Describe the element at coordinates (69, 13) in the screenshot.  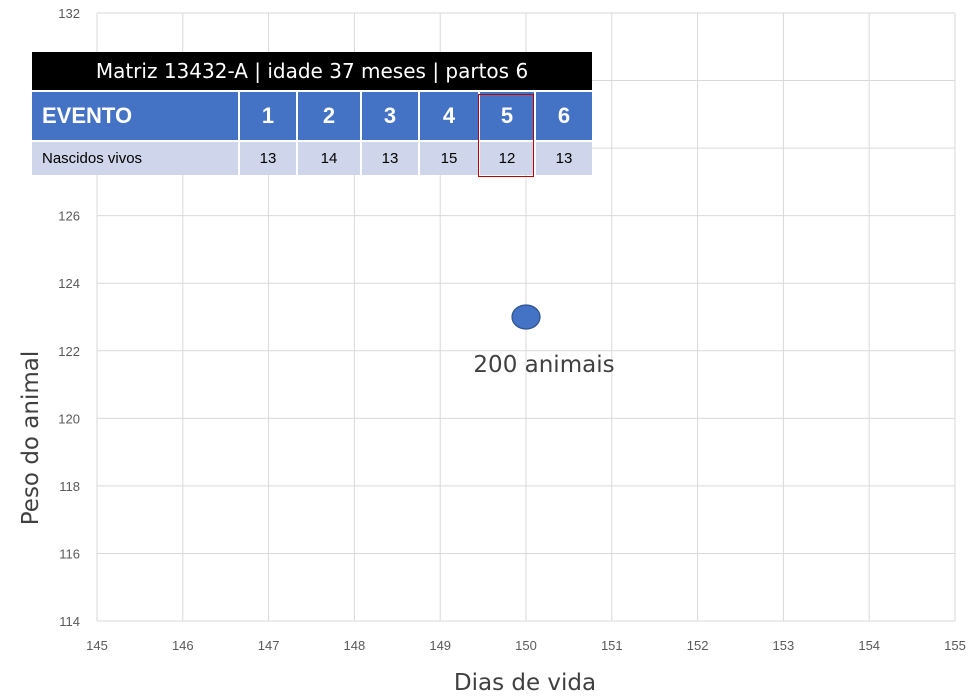
I see `y-tick-label: 132` at that location.